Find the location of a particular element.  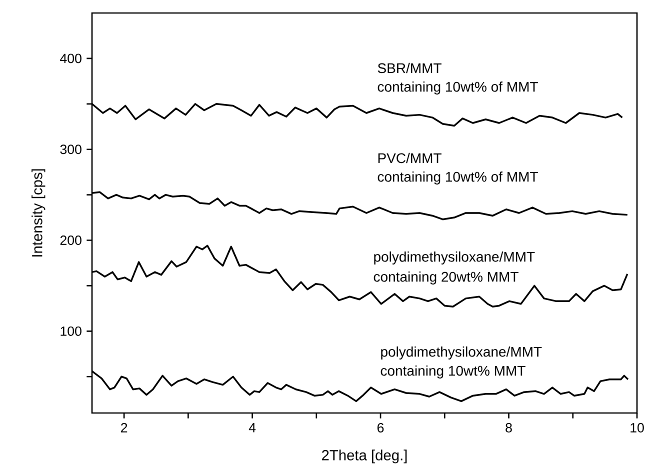

y-axis-title: Intensity [cps] is located at coordinates (39, 212).